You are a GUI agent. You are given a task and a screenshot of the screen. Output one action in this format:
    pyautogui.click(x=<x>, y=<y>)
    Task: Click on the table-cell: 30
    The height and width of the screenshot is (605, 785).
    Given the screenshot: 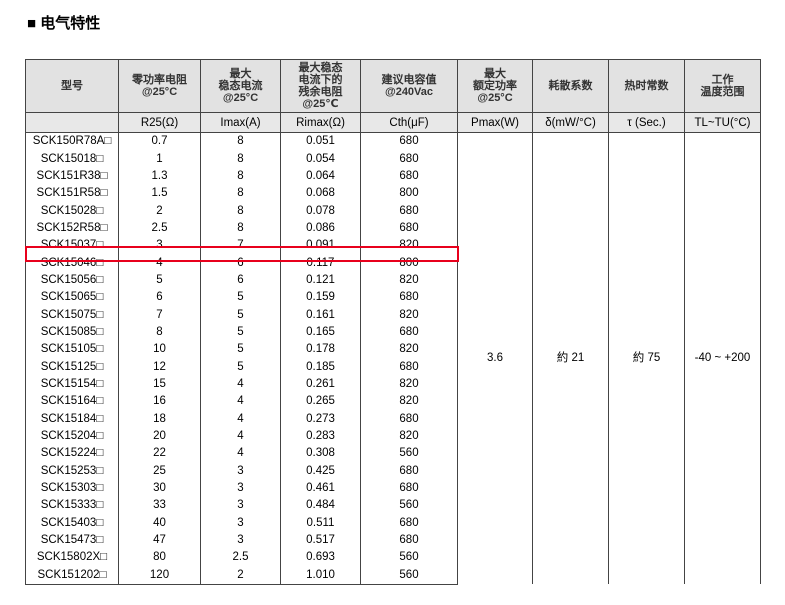 What is the action you would take?
    pyautogui.click(x=159, y=488)
    